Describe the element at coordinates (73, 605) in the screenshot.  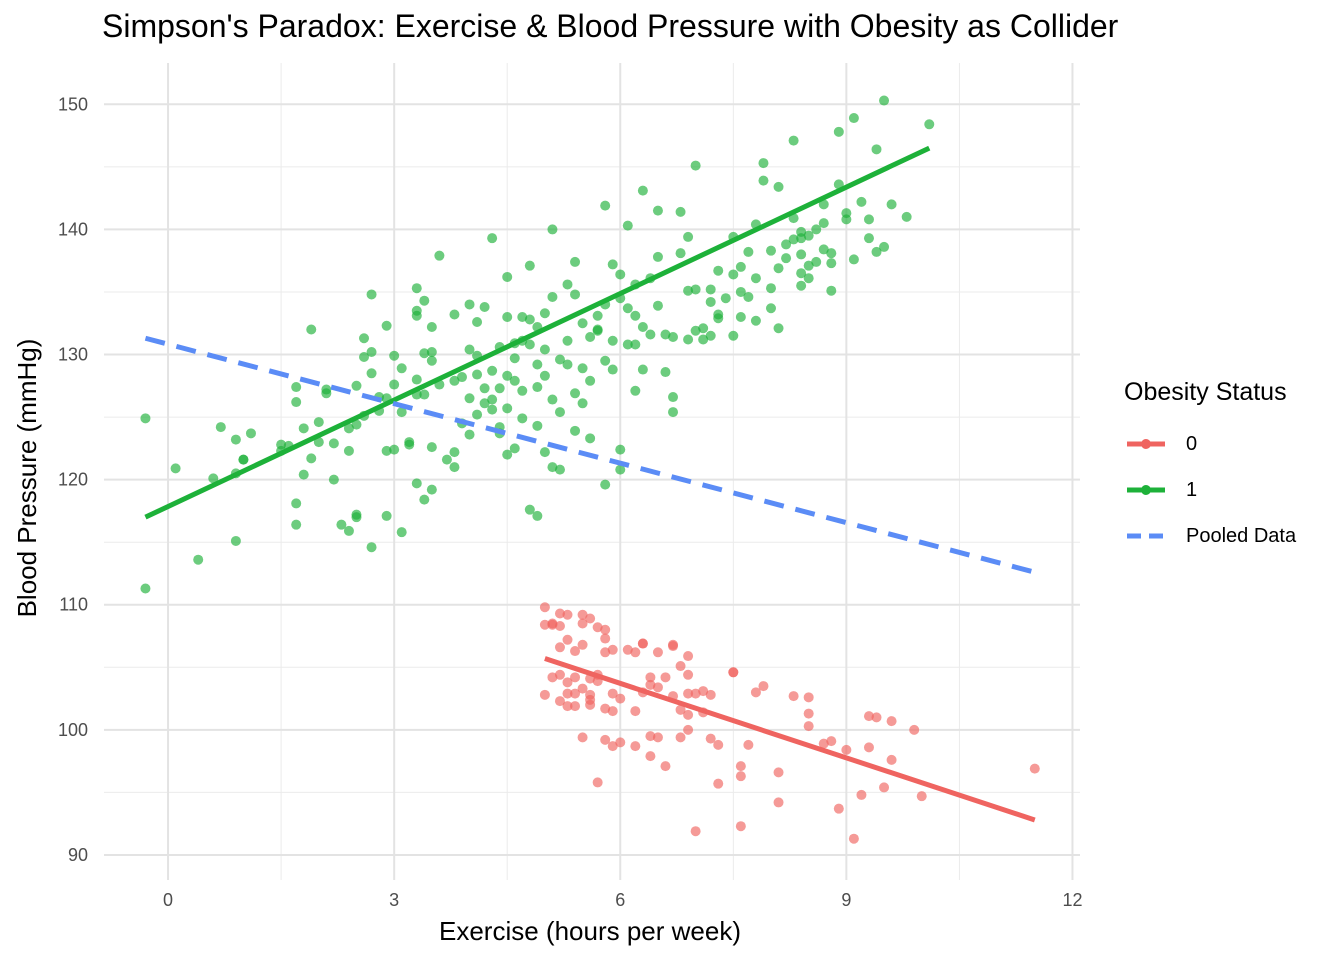
I see `y-tick-label: 110` at that location.